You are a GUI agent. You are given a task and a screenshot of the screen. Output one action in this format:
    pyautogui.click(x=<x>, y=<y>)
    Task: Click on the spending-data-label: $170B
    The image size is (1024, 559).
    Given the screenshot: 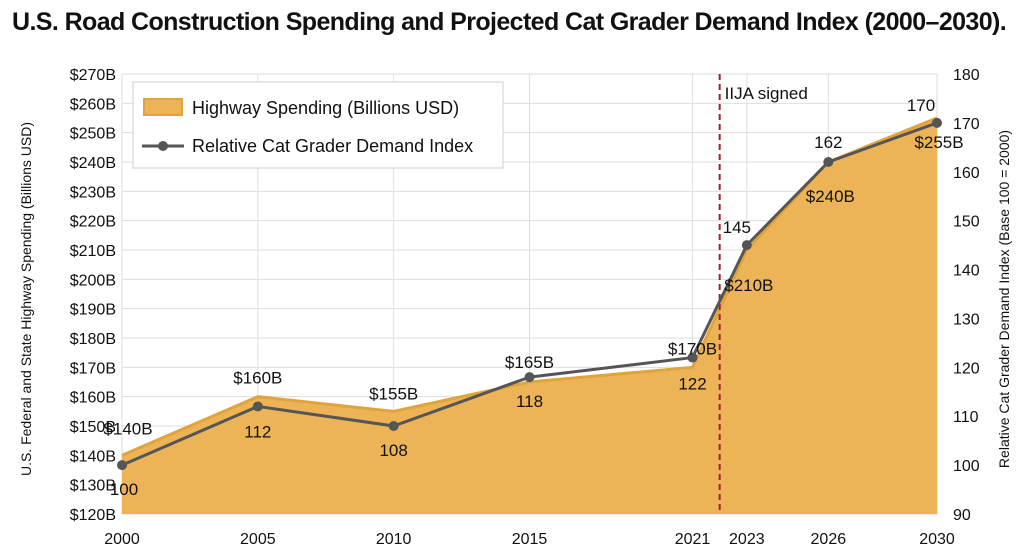 What is the action you would take?
    pyautogui.click(x=692, y=348)
    